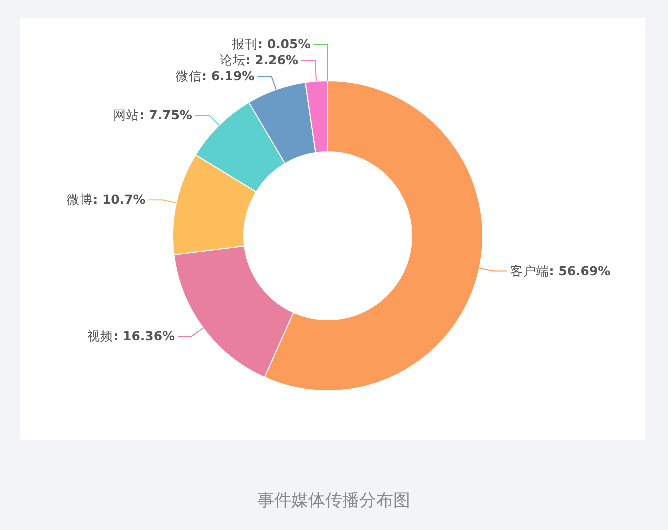 The image size is (668, 530). What do you see at coordinates (285, 44) in the screenshot?
I see `data-label: : 0.05%` at bounding box center [285, 44].